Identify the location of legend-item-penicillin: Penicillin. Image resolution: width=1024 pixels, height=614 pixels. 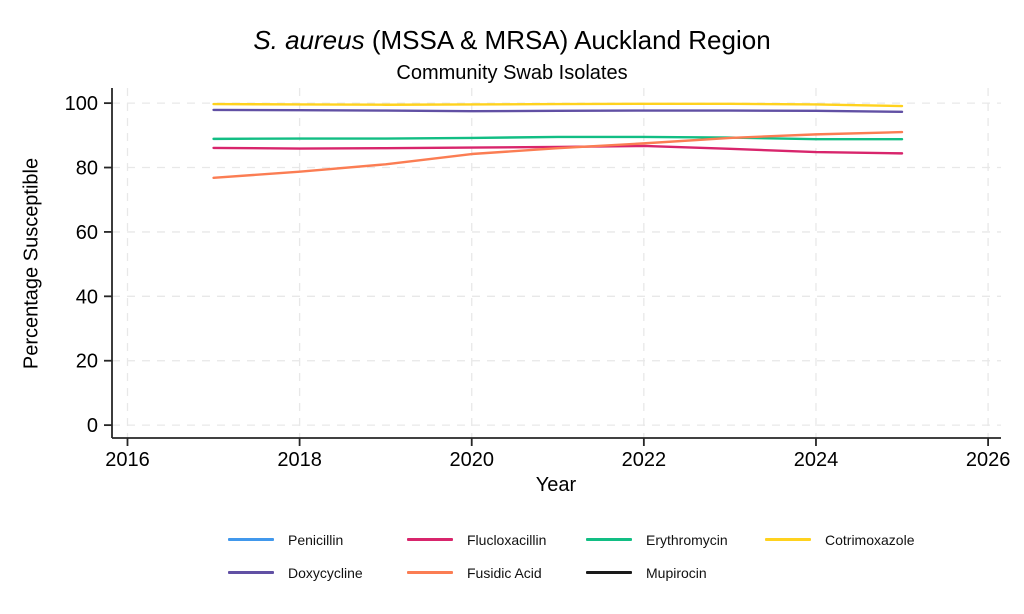
(317, 539).